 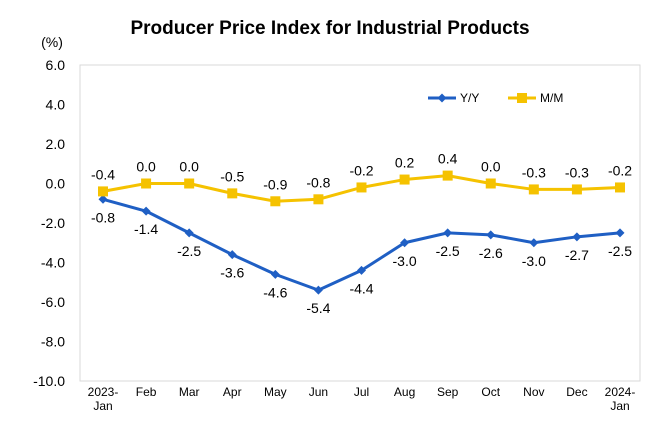 What do you see at coordinates (53, 342) in the screenshot?
I see `y-tick-label: -8.0` at bounding box center [53, 342].